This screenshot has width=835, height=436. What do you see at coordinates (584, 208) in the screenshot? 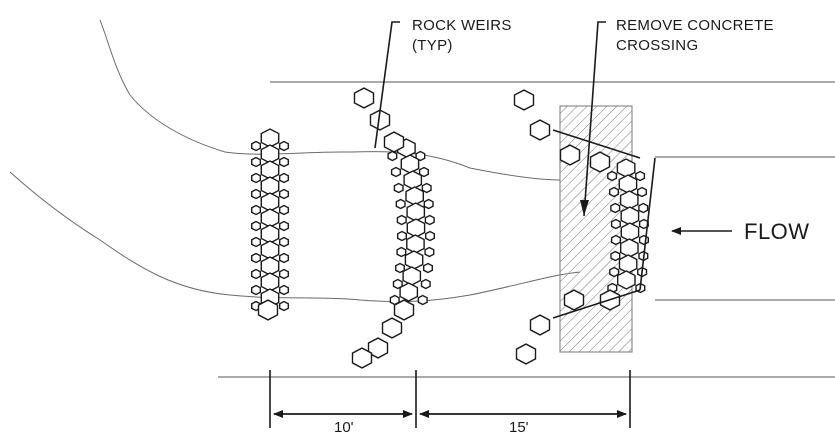
I see `remove-concrete-leader-arrow` at bounding box center [584, 208].